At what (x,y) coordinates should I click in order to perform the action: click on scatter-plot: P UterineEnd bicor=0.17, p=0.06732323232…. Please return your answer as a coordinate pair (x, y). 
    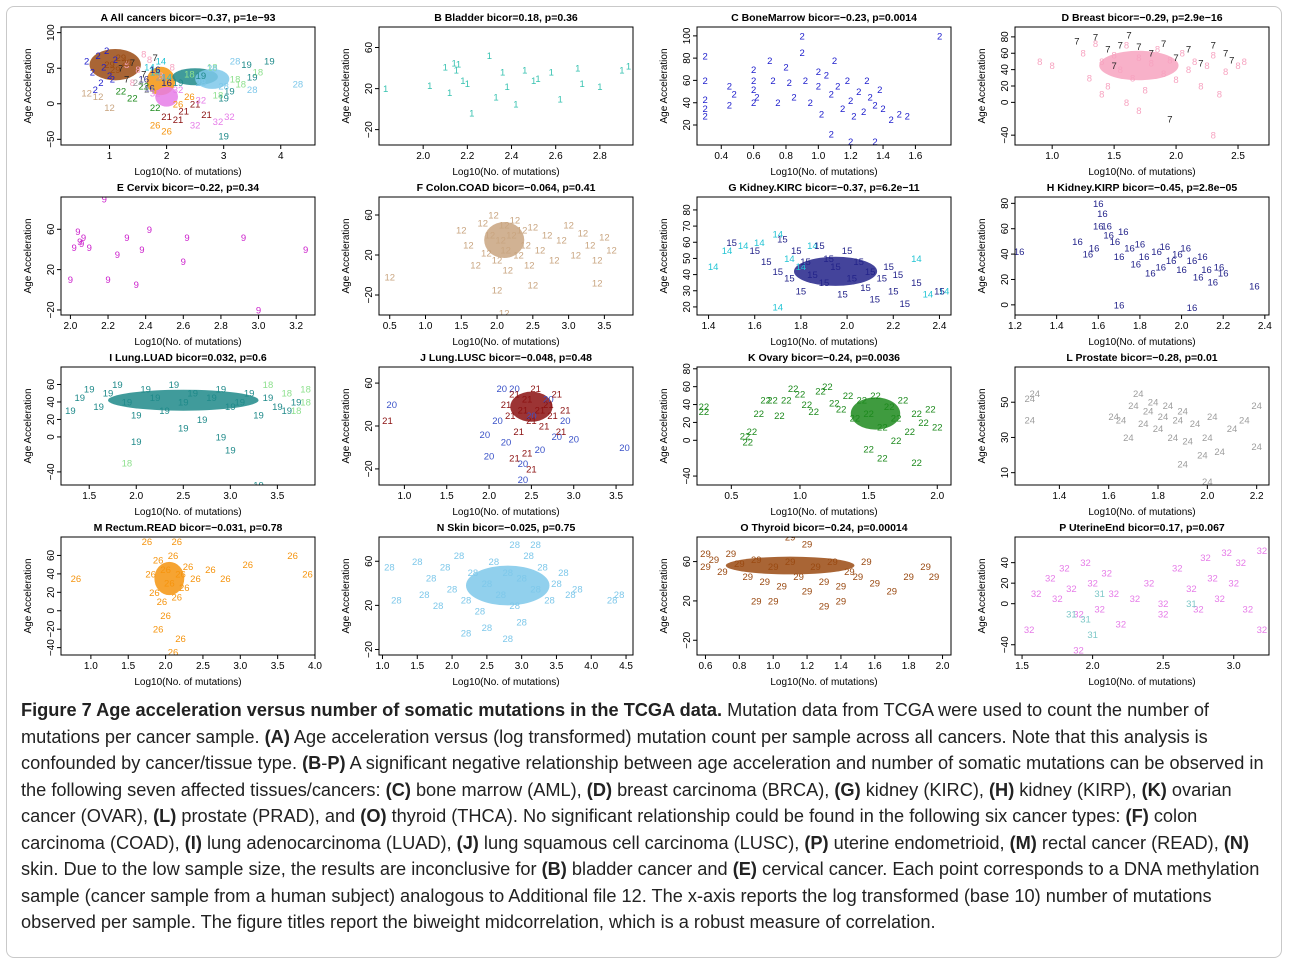
    Looking at the image, I should click on (1123, 605).